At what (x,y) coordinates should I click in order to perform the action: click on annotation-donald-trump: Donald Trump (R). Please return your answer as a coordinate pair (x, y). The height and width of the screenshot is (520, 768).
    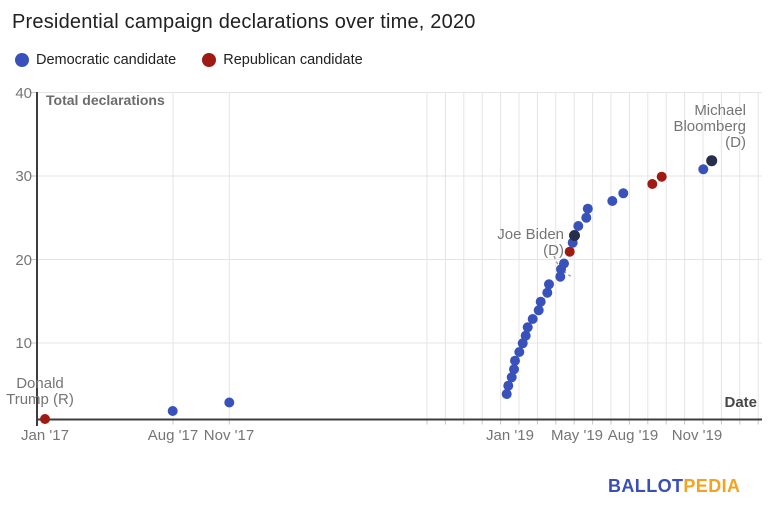
    Looking at the image, I should click on (40, 392).